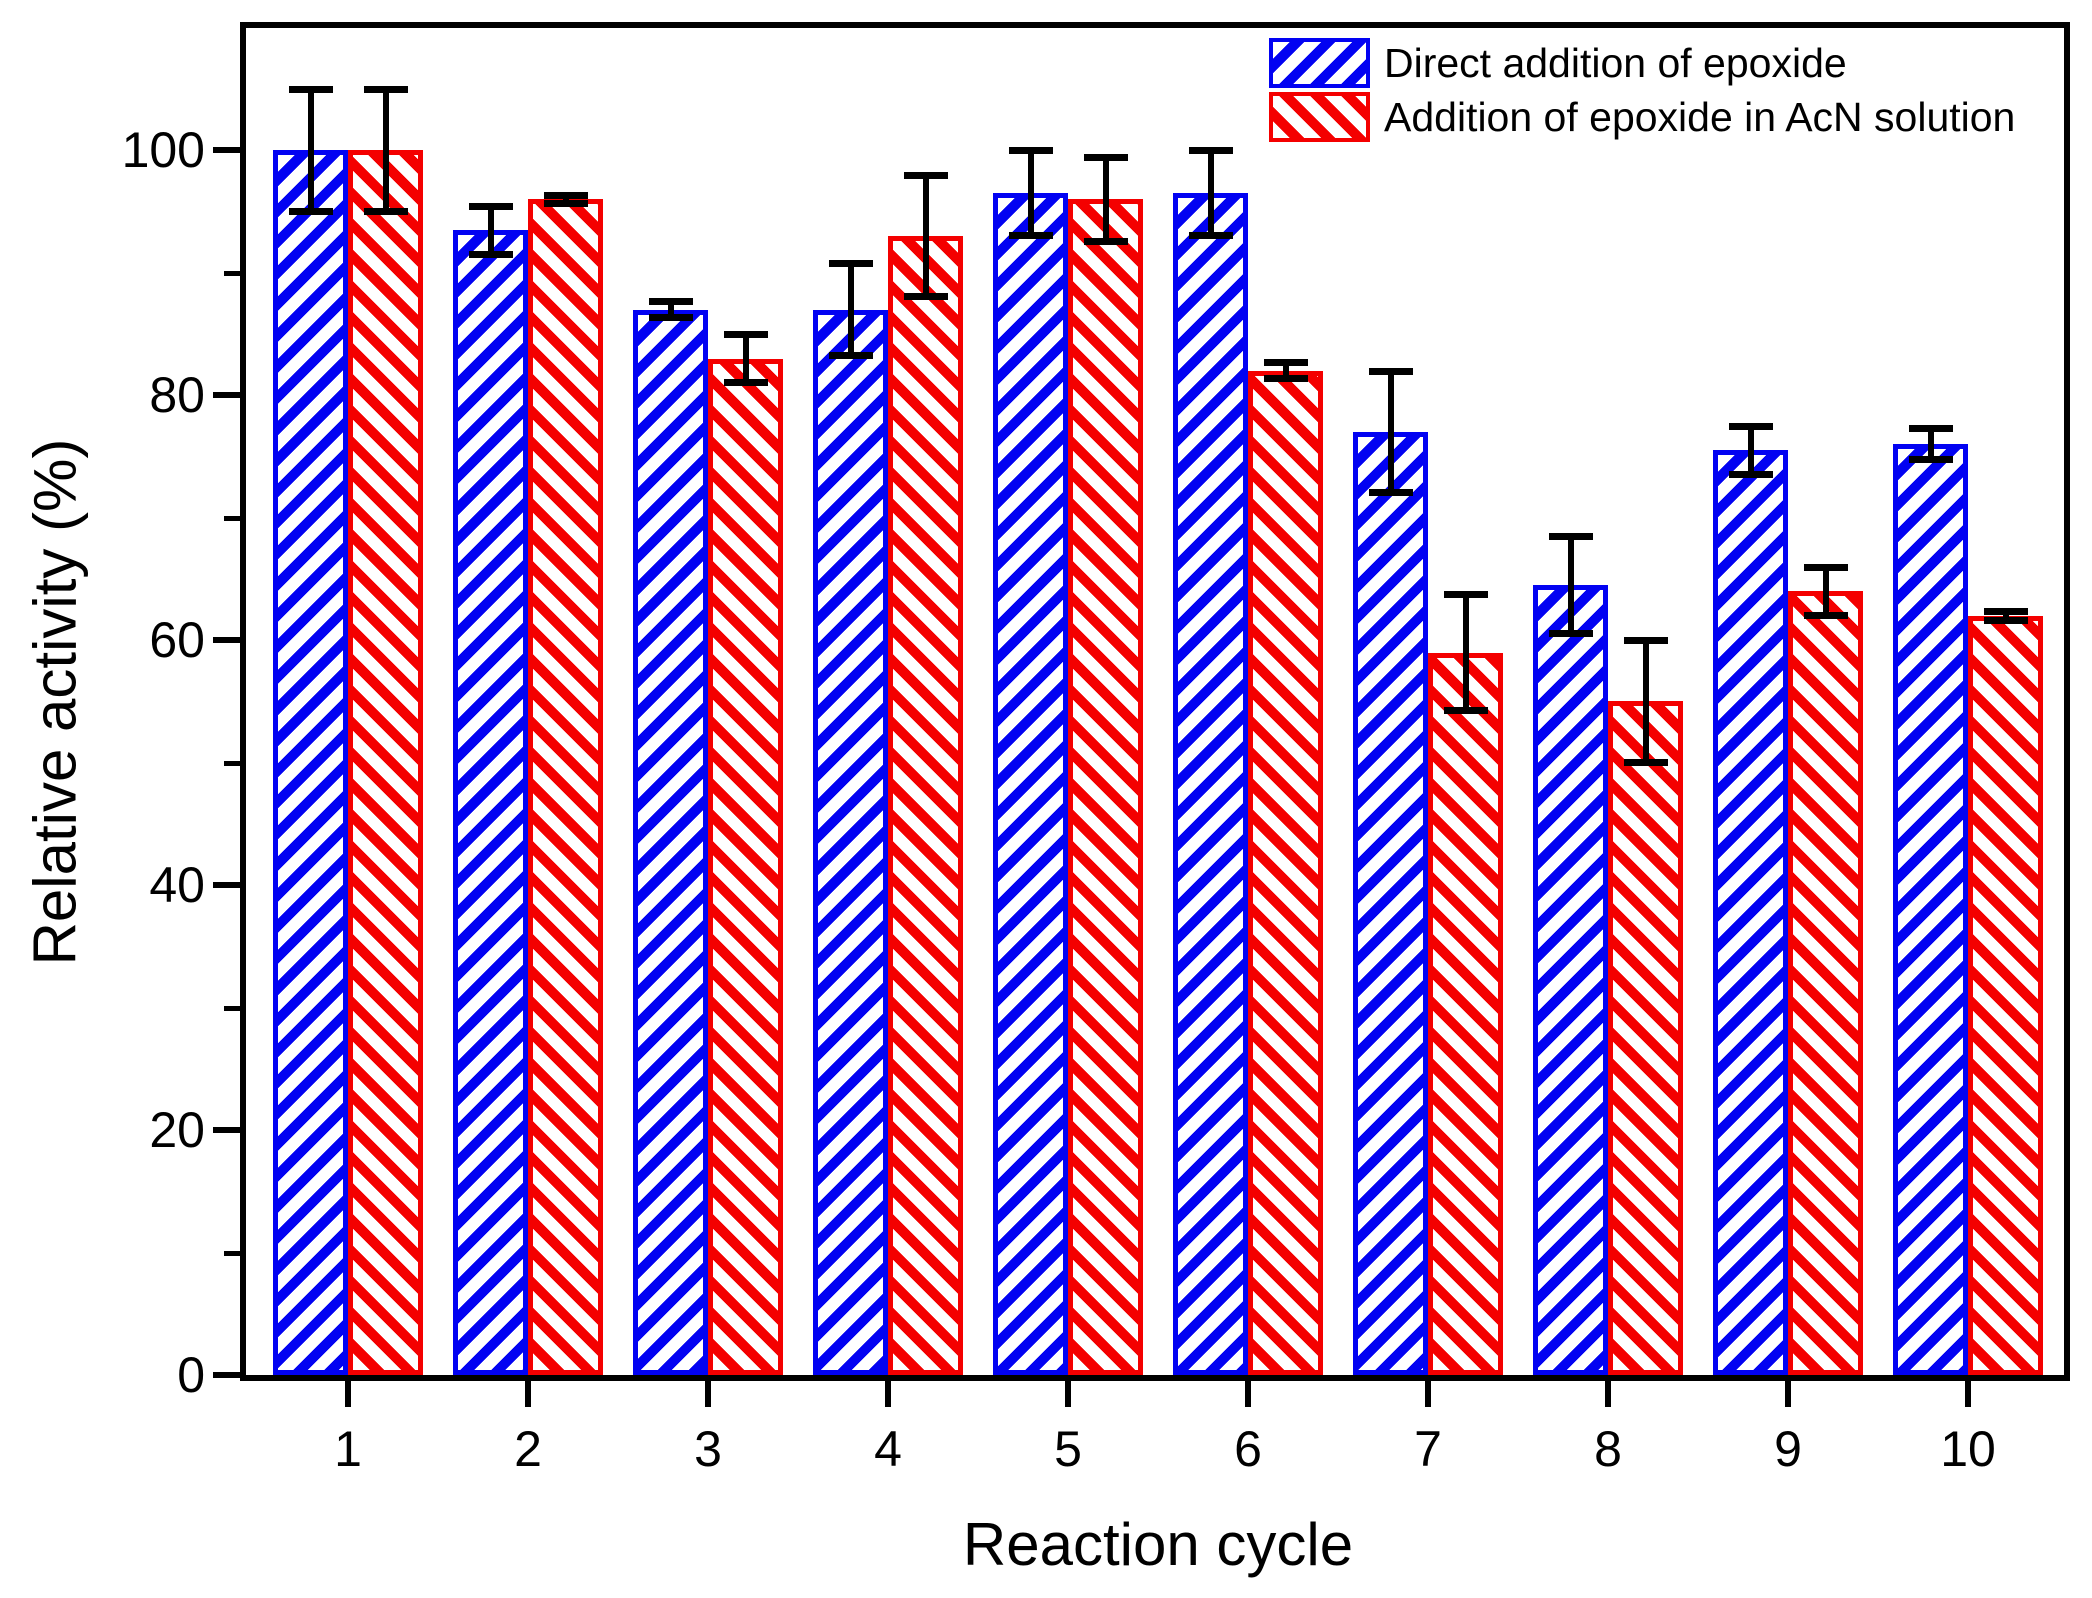 The image size is (2092, 1598). I want to click on x-tick-label: 2, so click(528, 1449).